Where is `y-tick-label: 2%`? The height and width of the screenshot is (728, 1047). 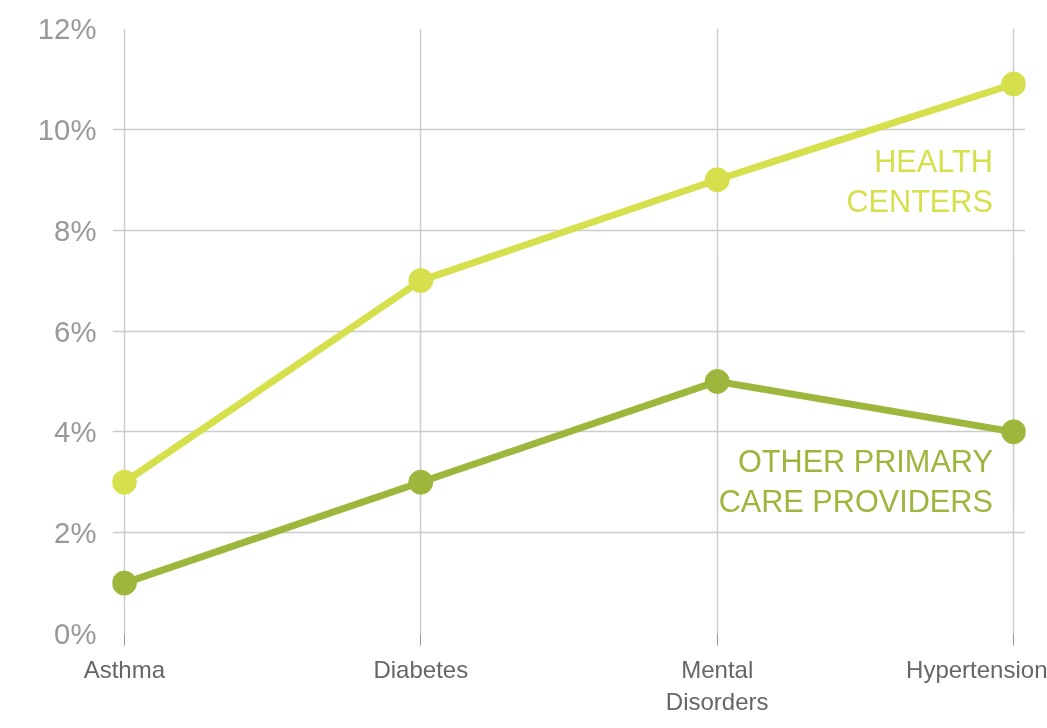
y-tick-label: 2% is located at coordinates (75, 533).